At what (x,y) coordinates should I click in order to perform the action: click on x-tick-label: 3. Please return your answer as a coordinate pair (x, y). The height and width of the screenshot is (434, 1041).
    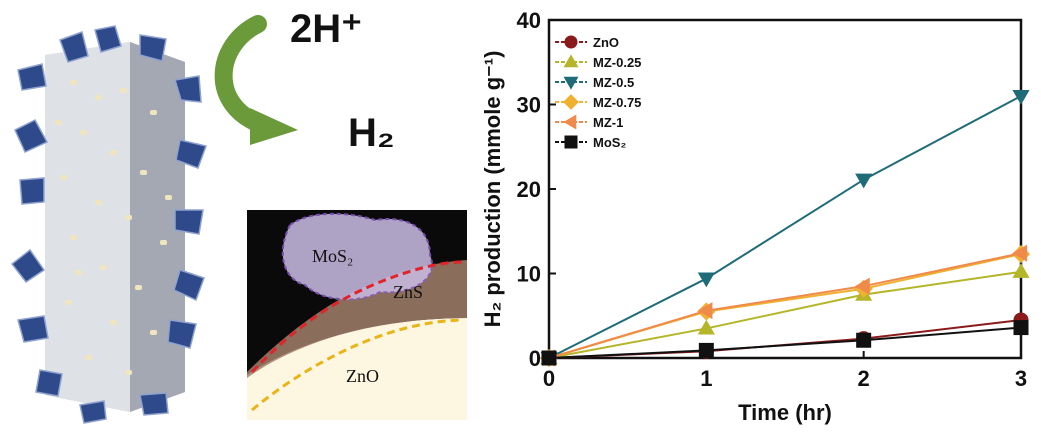
    Looking at the image, I should click on (1021, 378).